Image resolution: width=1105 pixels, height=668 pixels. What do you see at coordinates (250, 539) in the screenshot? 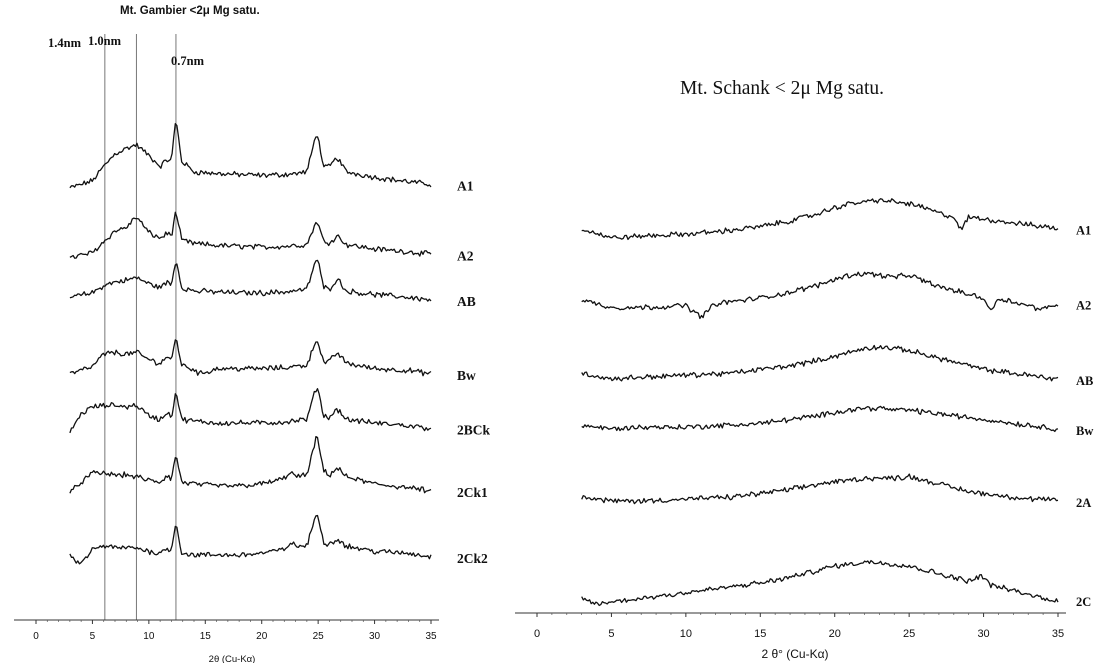
I see `series-line-2ck2` at bounding box center [250, 539].